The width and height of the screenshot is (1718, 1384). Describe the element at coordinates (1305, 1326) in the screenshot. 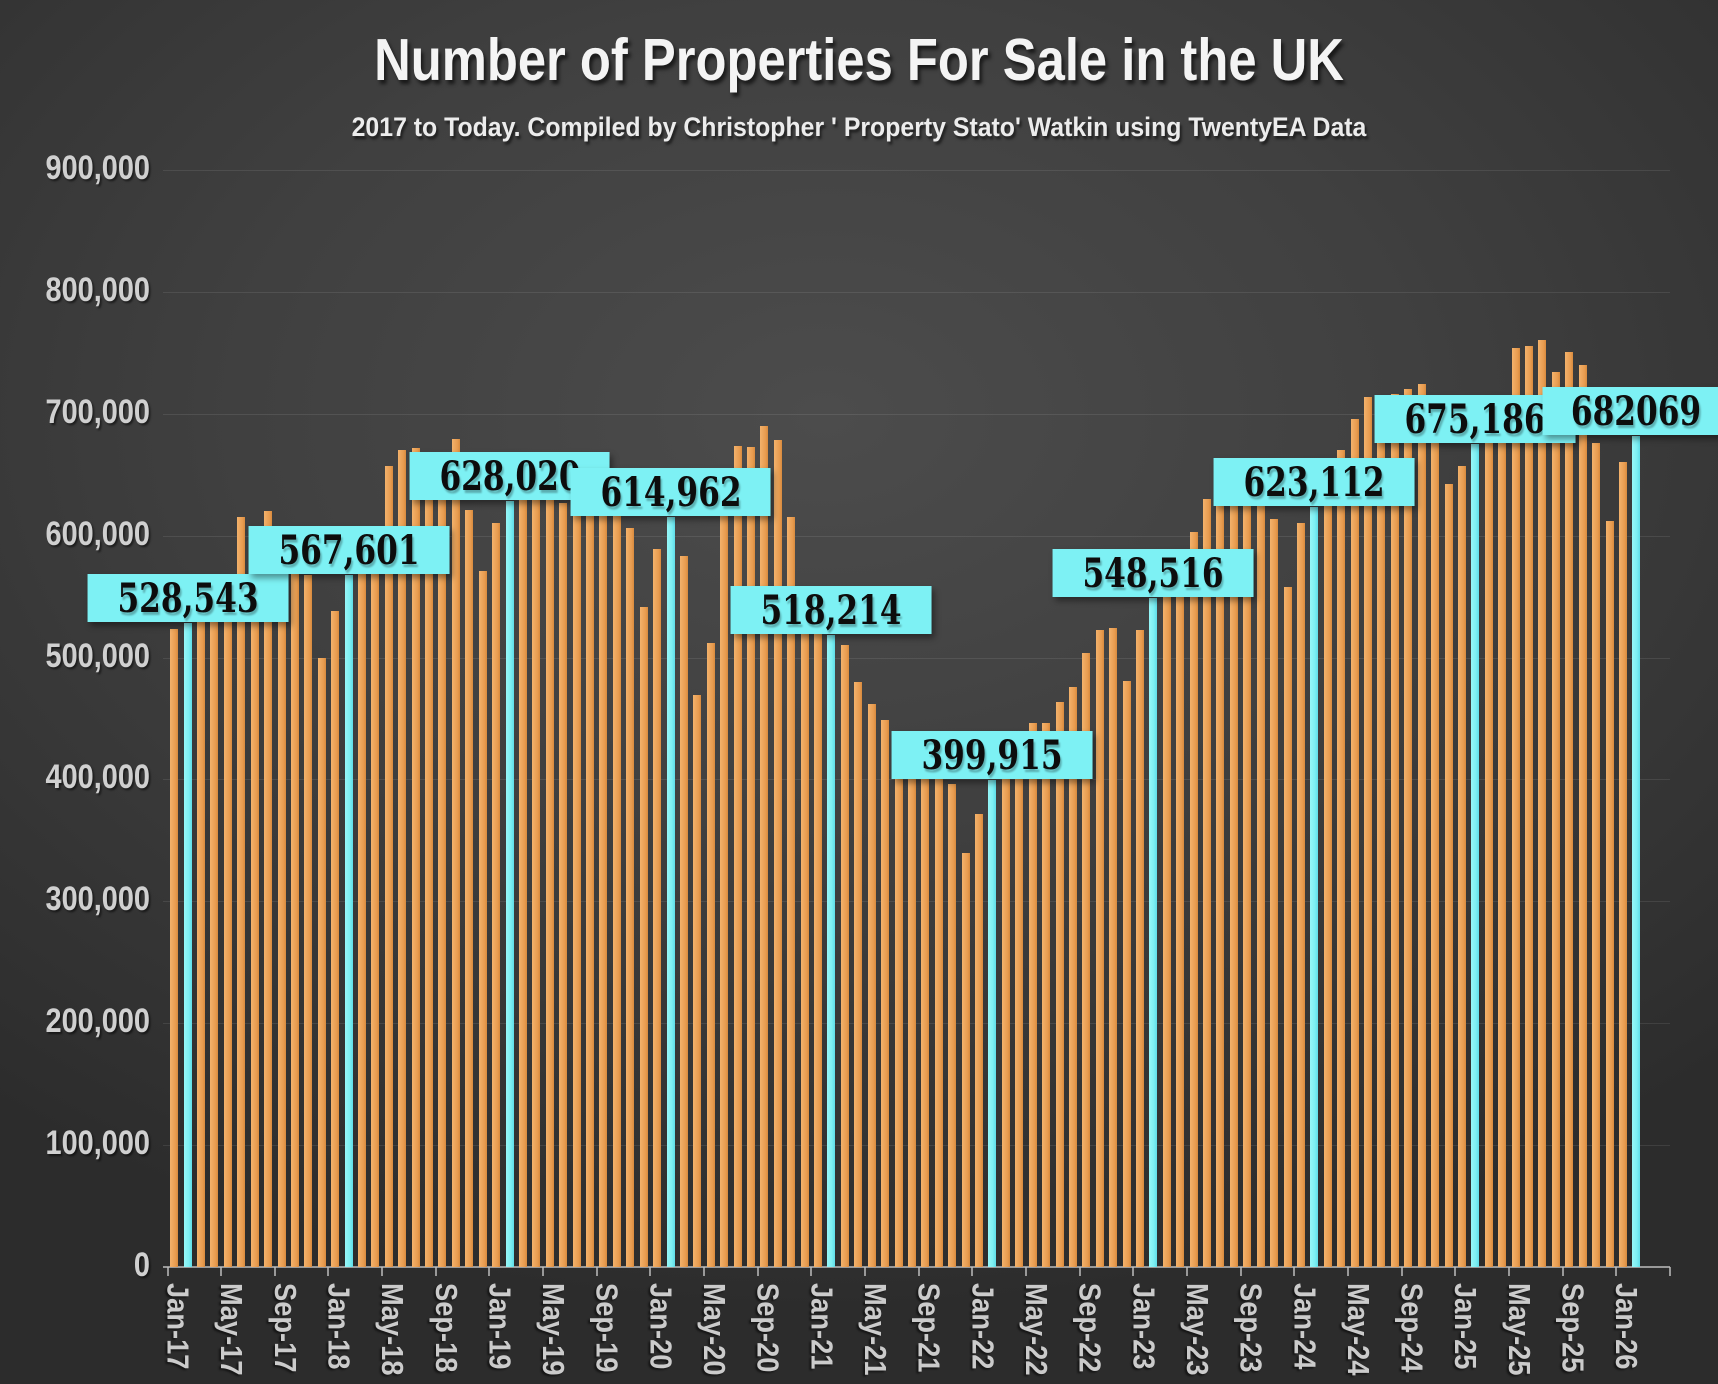

I see `x-axis-label-Jan-24: Jan-24` at that location.